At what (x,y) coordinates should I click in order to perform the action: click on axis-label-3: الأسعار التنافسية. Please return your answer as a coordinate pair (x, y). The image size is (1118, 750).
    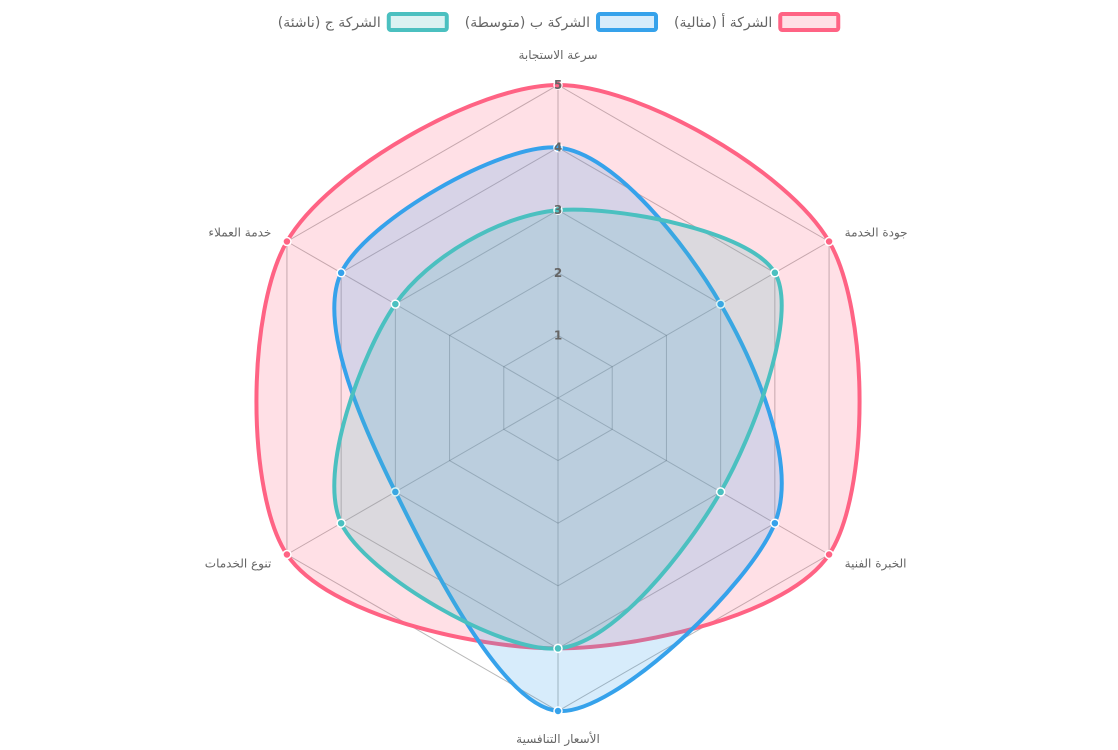
    Looking at the image, I should click on (558, 739).